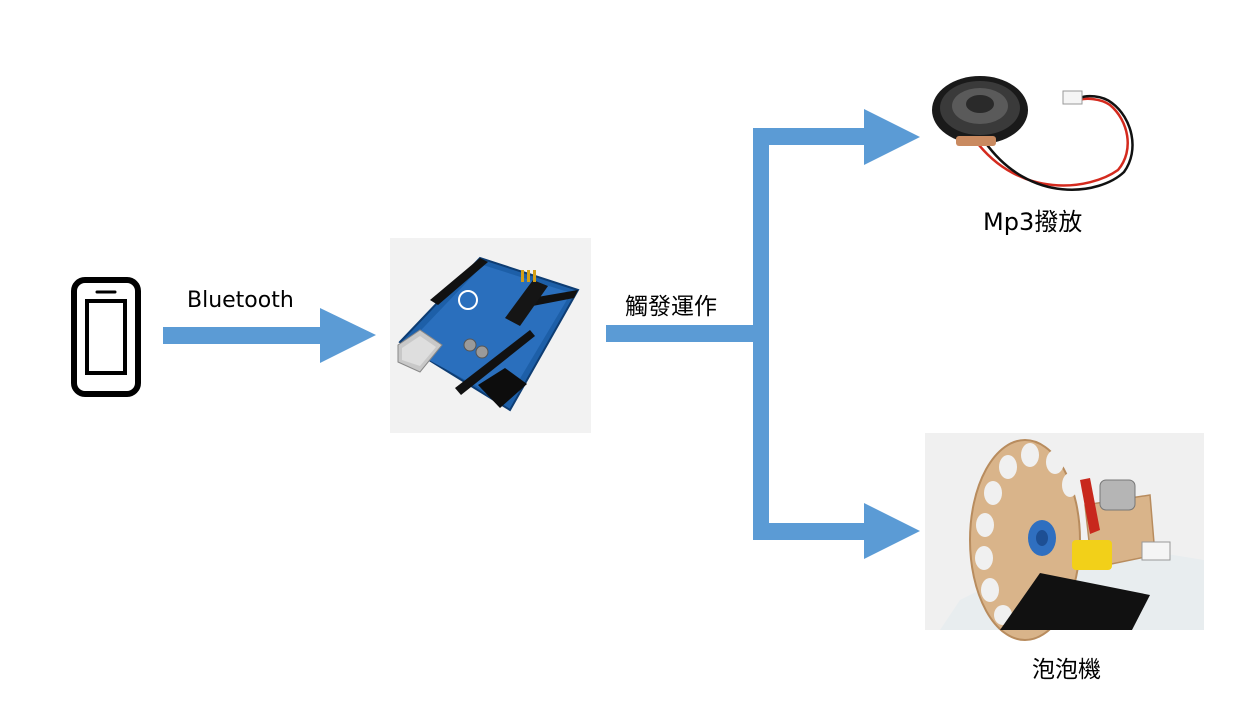 This screenshot has width=1245, height=703. What do you see at coordinates (1033, 133) in the screenshot?
I see `speaker-image` at bounding box center [1033, 133].